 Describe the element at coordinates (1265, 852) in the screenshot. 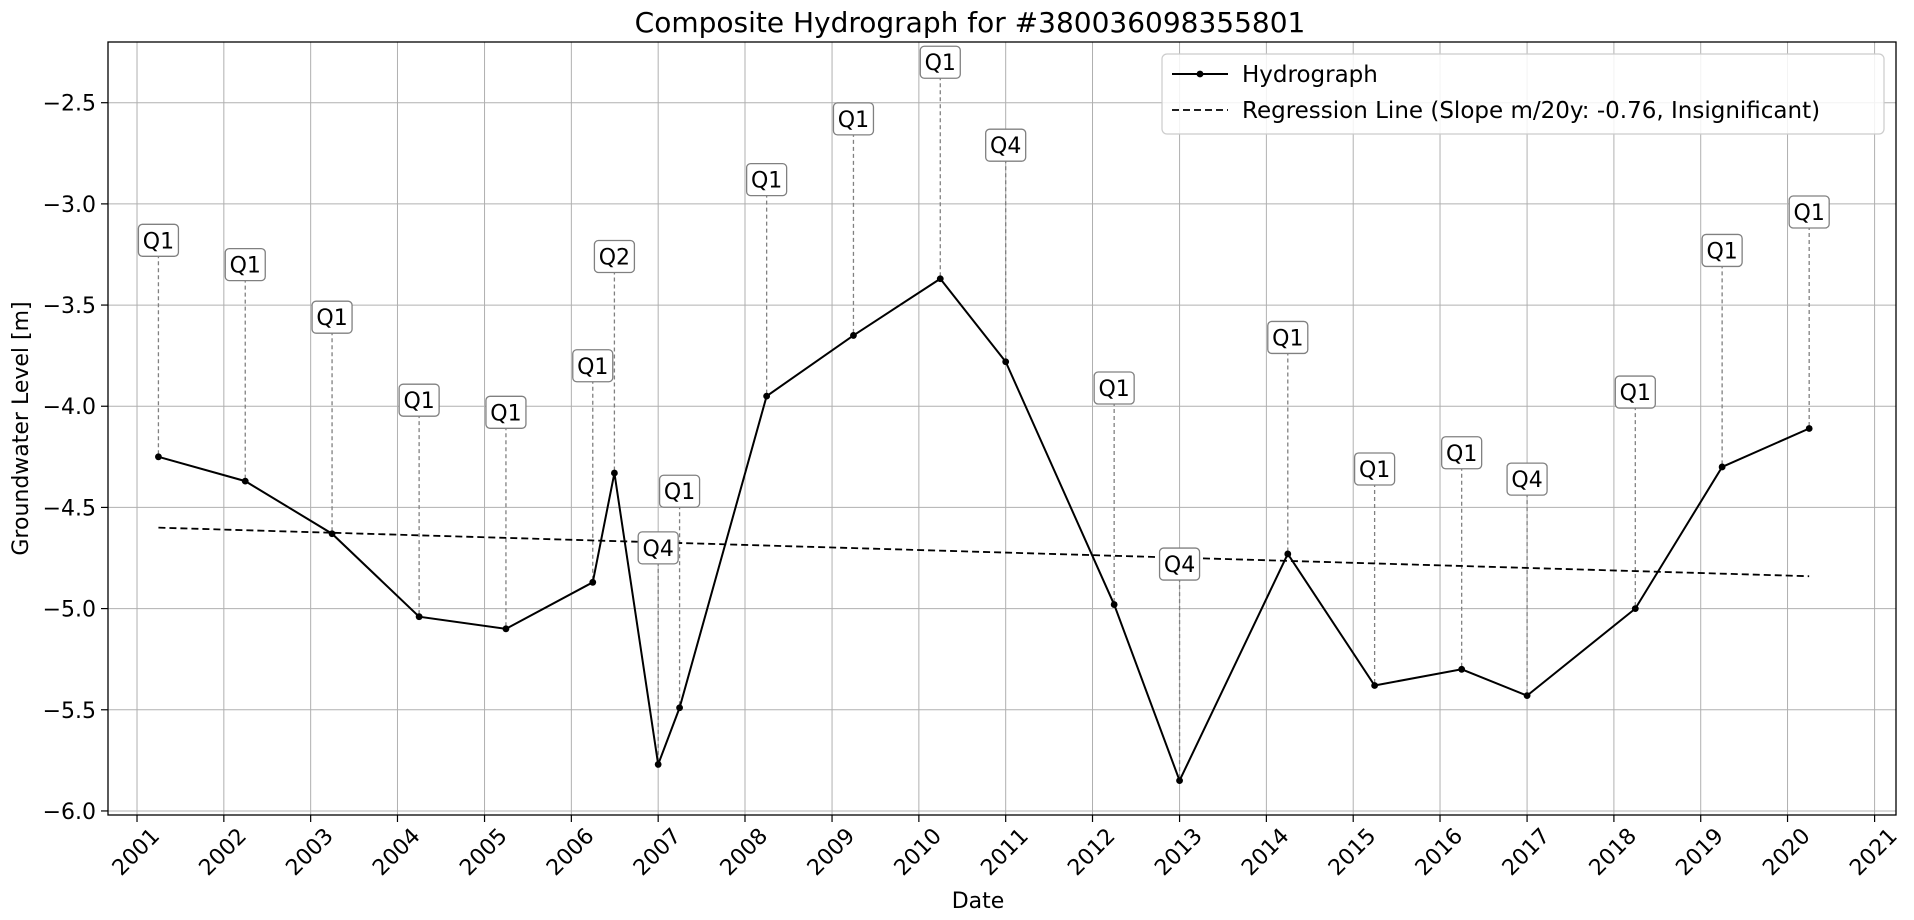

I see `x-tick-label: 2014` at that location.